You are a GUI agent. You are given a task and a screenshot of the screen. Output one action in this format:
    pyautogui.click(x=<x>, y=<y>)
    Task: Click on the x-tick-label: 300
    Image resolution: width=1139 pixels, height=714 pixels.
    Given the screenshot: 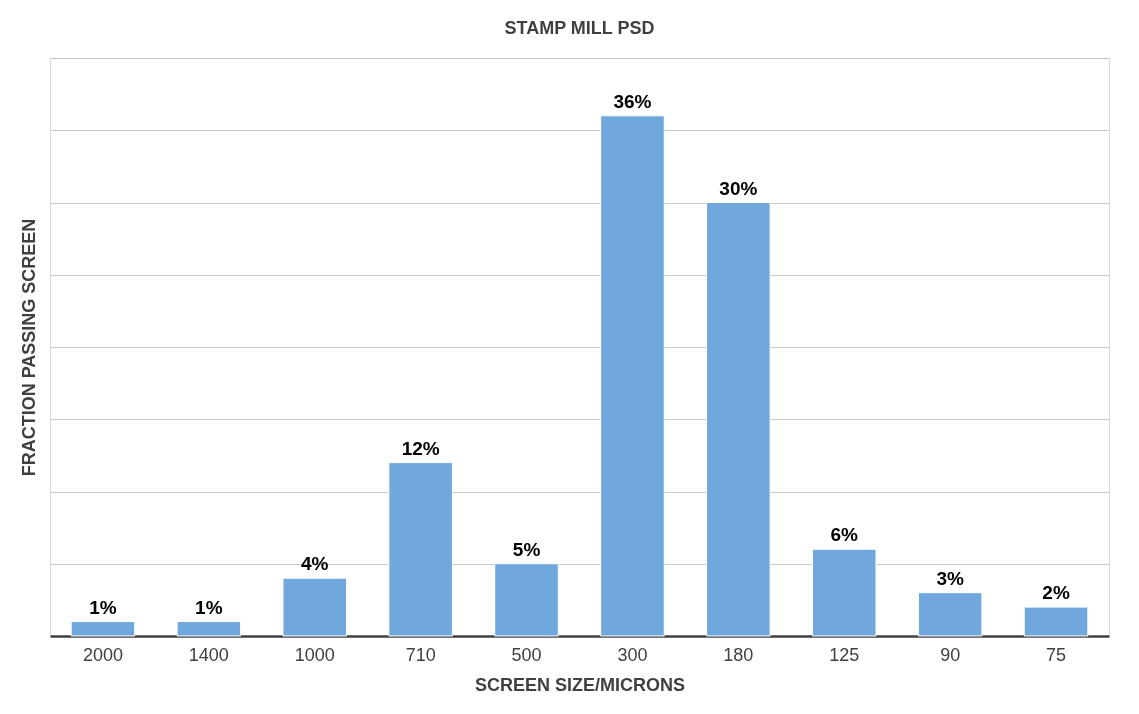 What is the action you would take?
    pyautogui.click(x=632, y=654)
    